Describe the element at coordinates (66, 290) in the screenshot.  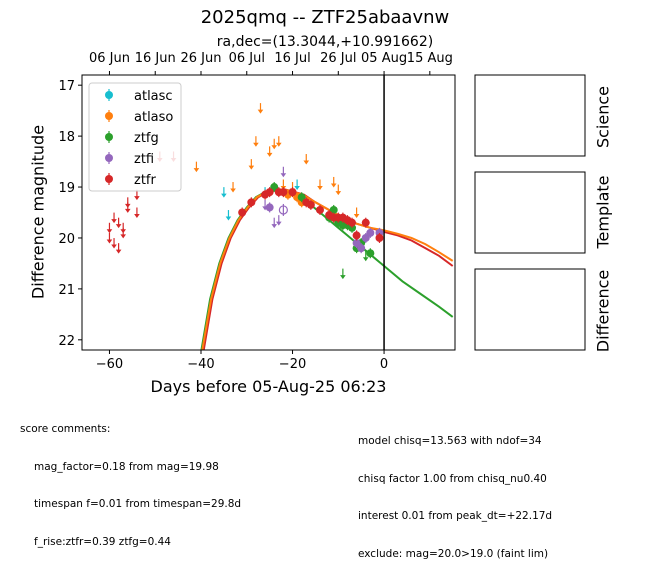
I see `y-tick-label: 21` at that location.